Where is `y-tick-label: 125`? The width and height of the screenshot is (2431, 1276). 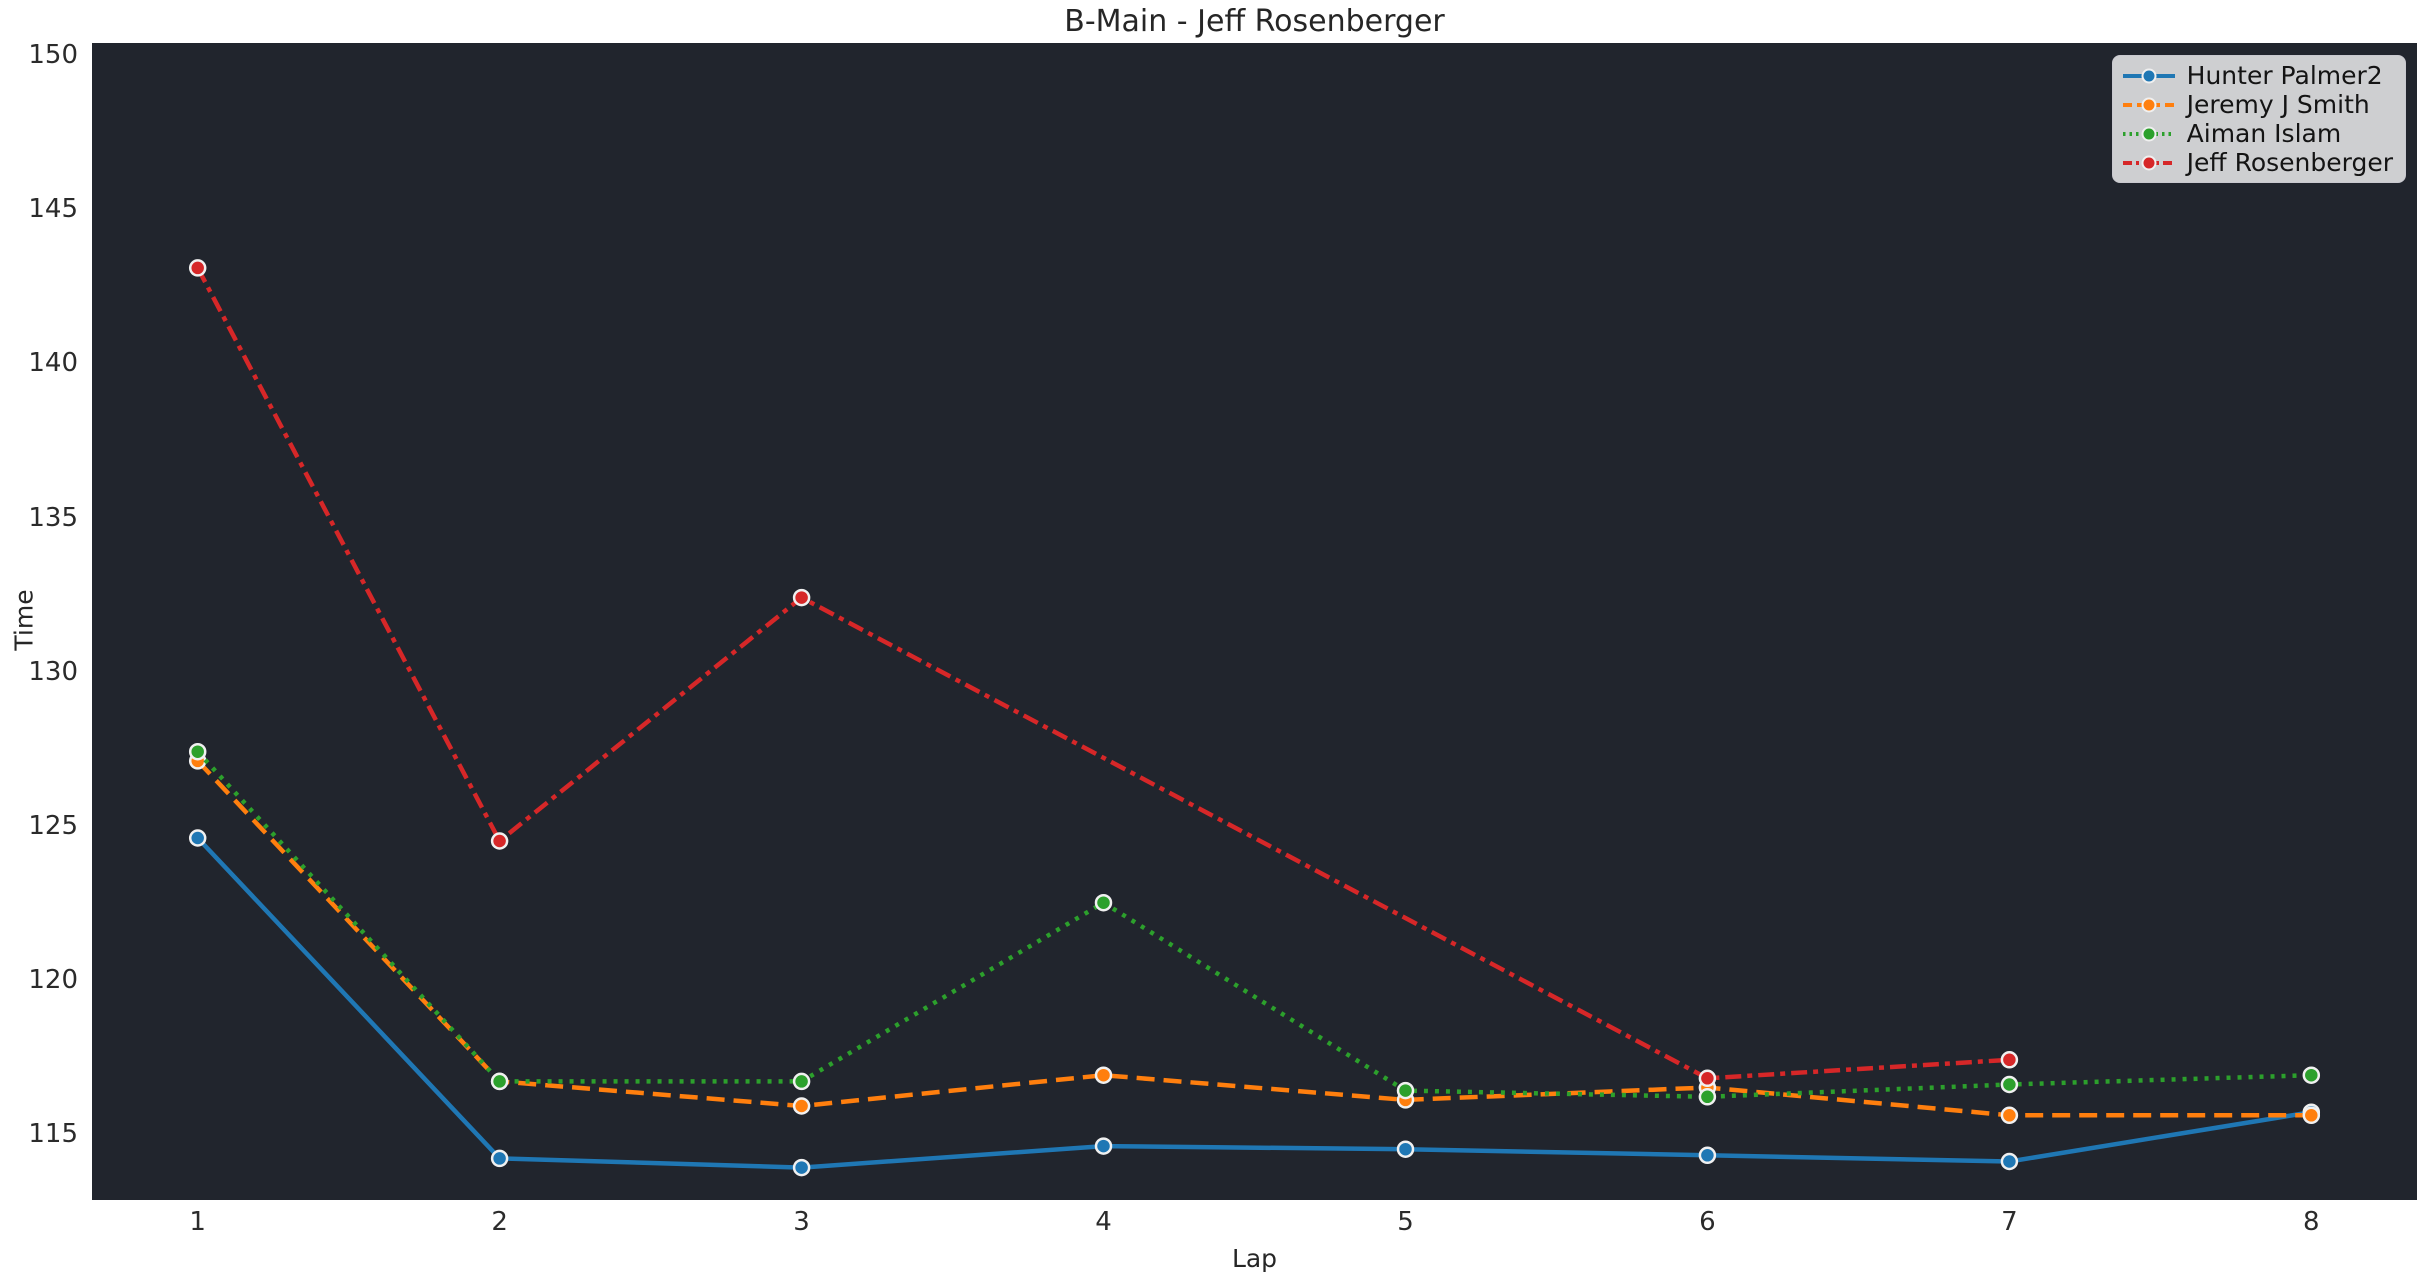
y-tick-label: 125 is located at coordinates (53, 825).